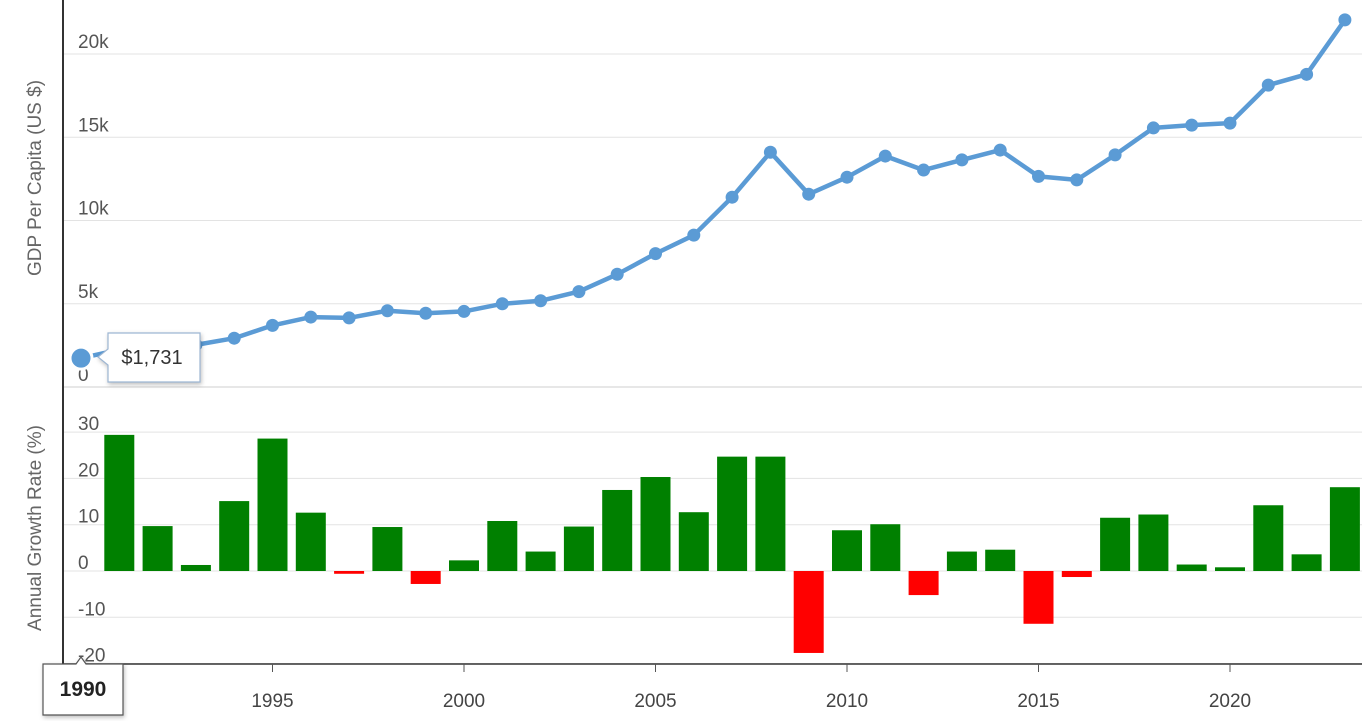  What do you see at coordinates (655, 701) in the screenshot?
I see `x-tick-label: 2005` at bounding box center [655, 701].